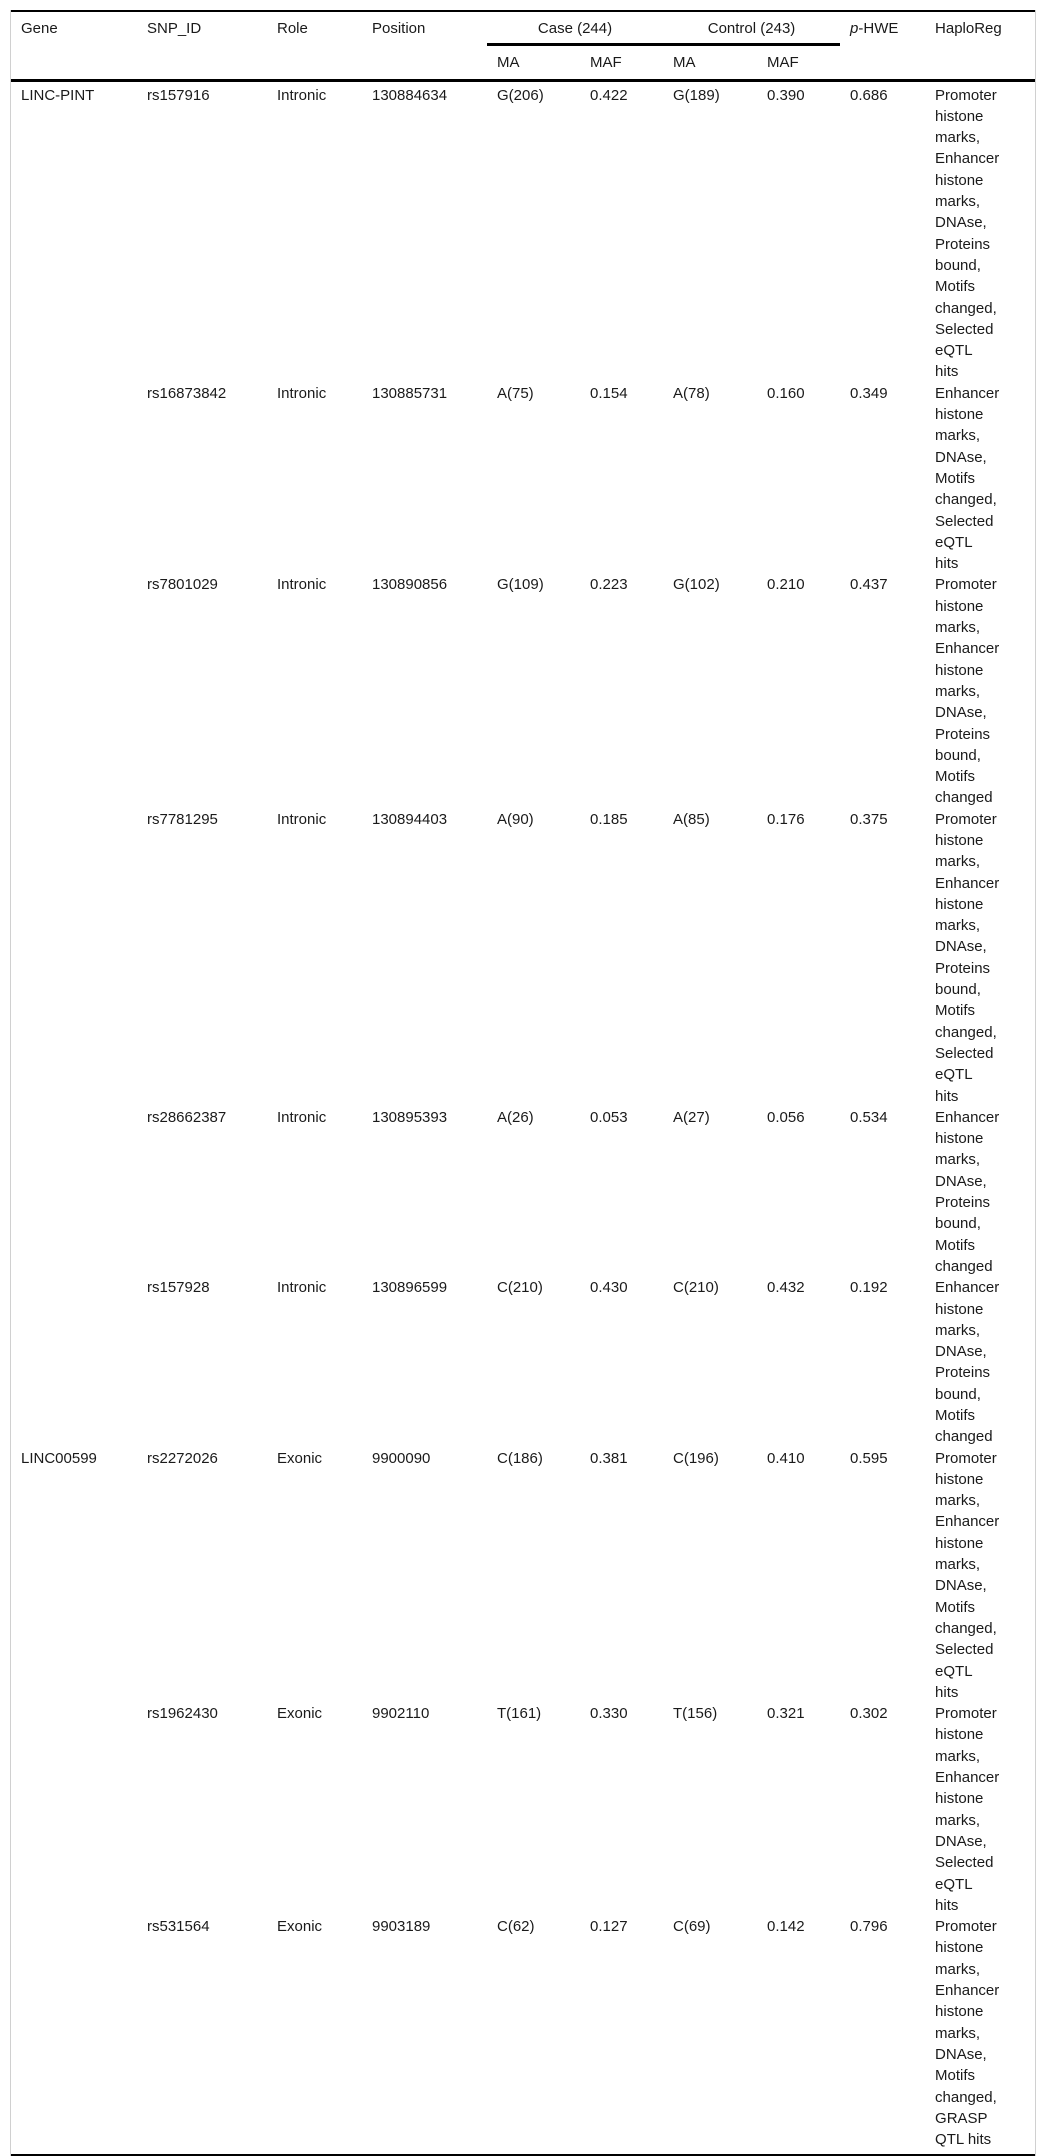  Describe the element at coordinates (575, 29) in the screenshot. I see `header-case: Case (244)` at that location.